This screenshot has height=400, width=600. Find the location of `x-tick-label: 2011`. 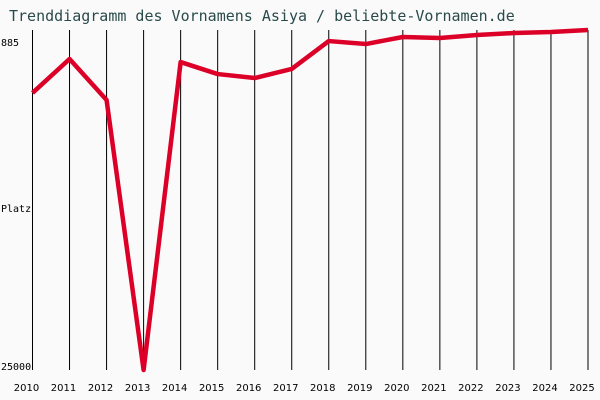

x-tick-label: 2011 is located at coordinates (63, 388).